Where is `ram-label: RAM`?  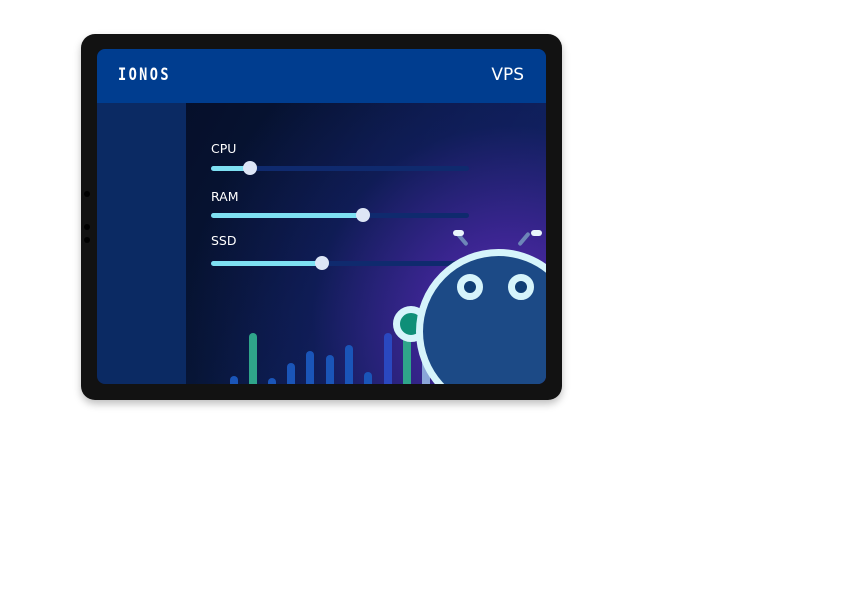
ram-label: RAM is located at coordinates (225, 196).